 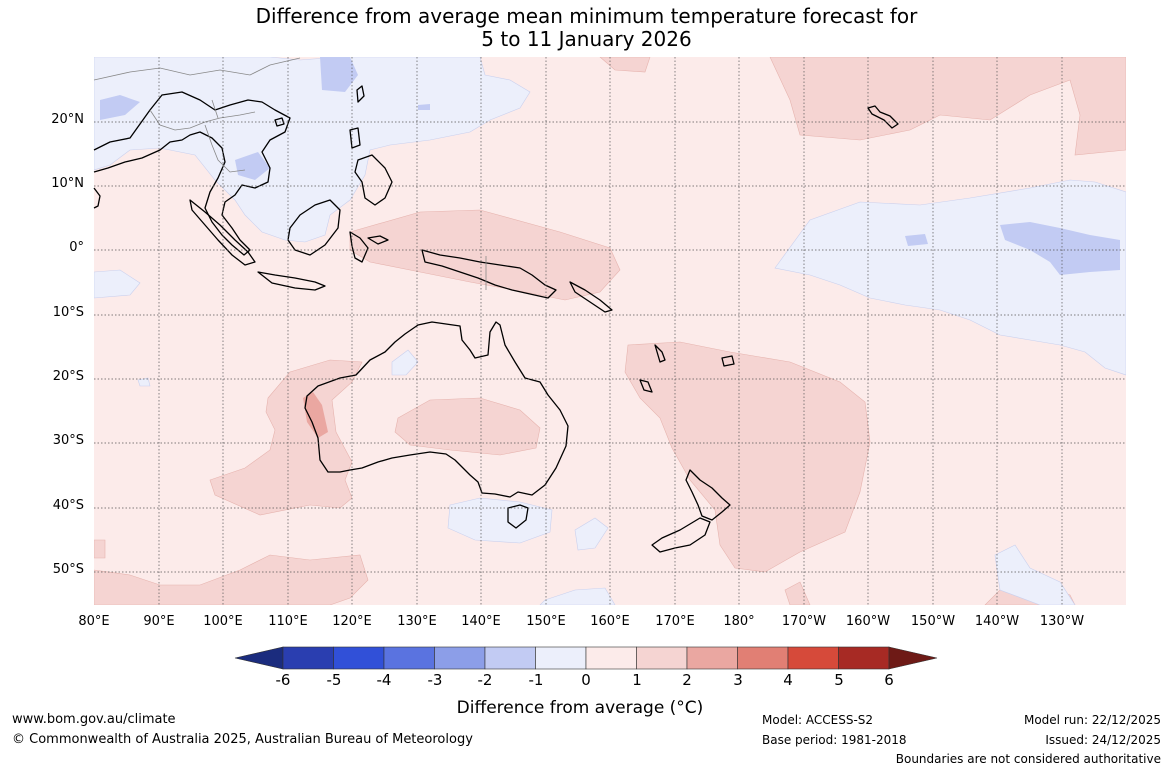 What do you see at coordinates (68, 312) in the screenshot?
I see `lat-label-10s: 10°S` at bounding box center [68, 312].